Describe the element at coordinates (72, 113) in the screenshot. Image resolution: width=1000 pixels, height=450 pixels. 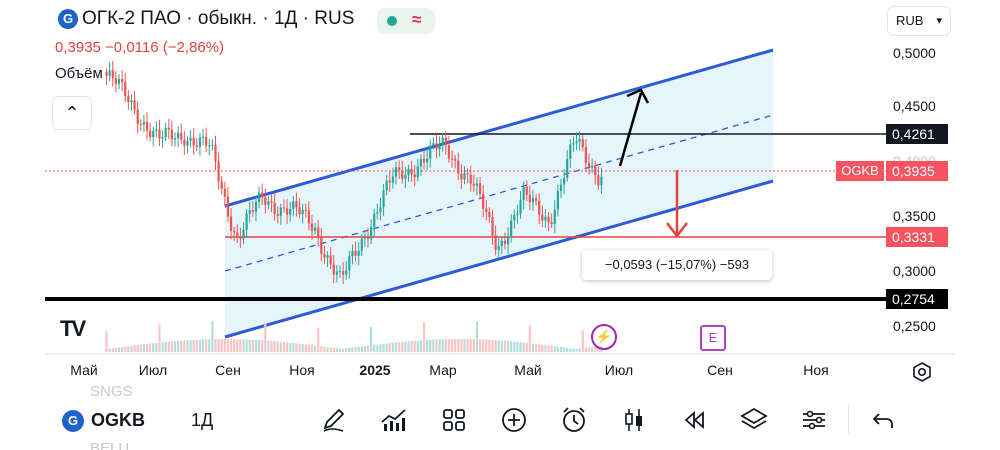
I see `collapse-button: ⌃` at that location.